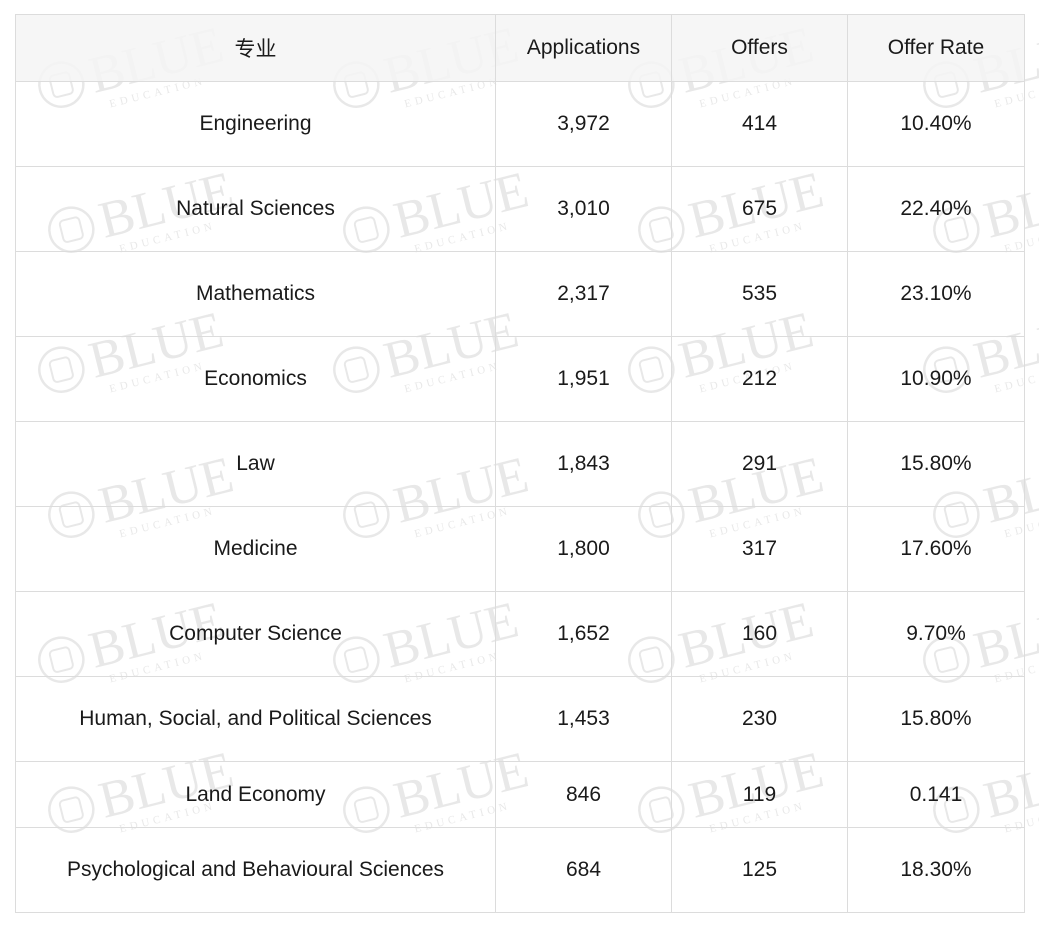  Describe the element at coordinates (255, 549) in the screenshot. I see `cell-major: Medicine` at that location.